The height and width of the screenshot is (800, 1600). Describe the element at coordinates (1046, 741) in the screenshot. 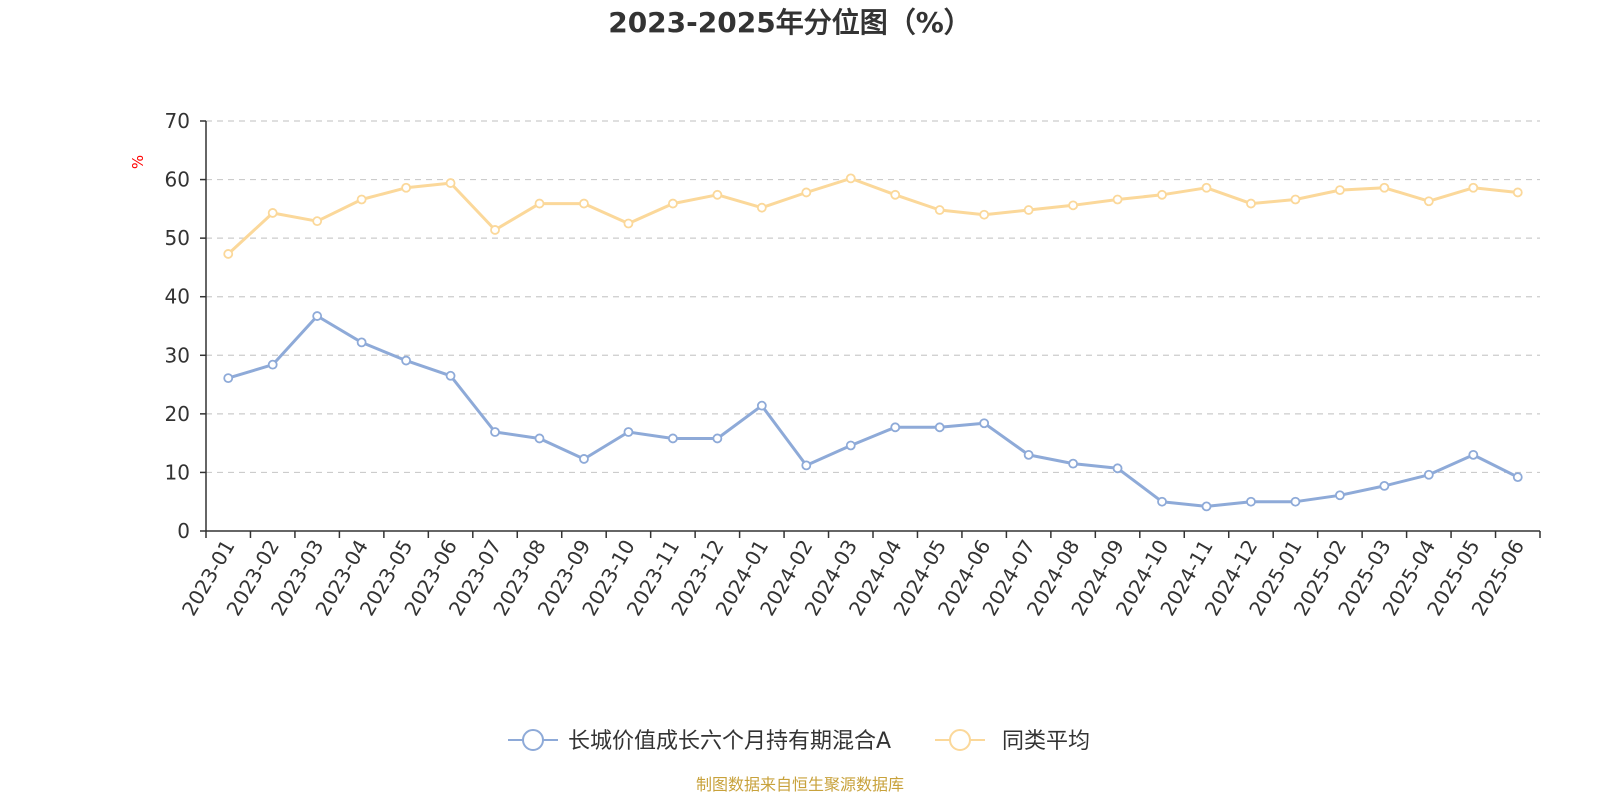

I see `legend-label: 同类平均` at that location.